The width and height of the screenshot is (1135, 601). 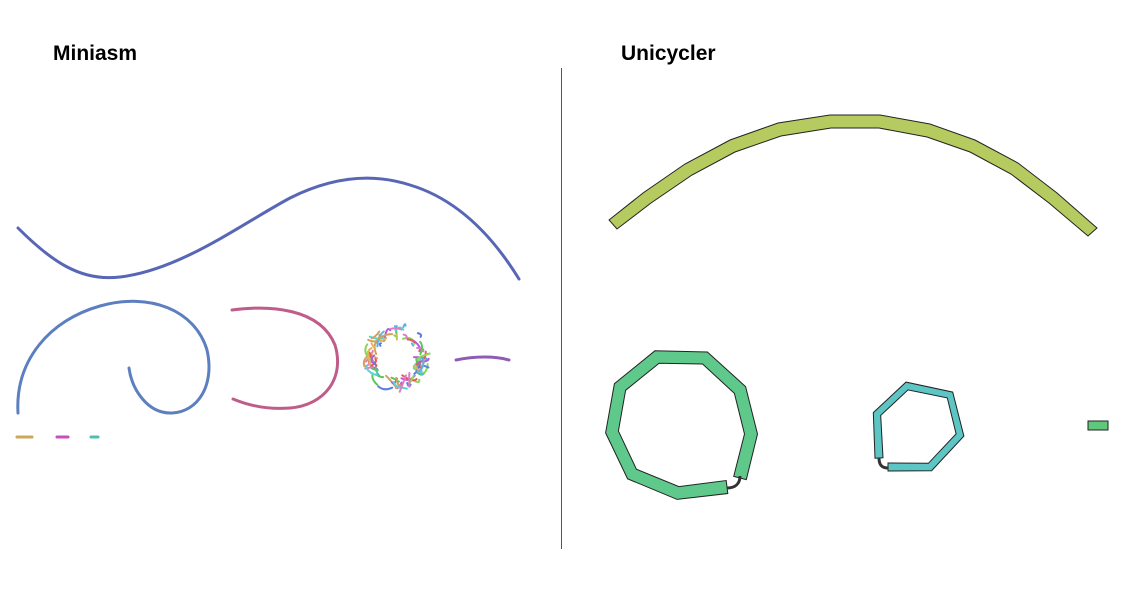 What do you see at coordinates (883, 463) in the screenshot?
I see `small-plasmid-link-edge` at bounding box center [883, 463].